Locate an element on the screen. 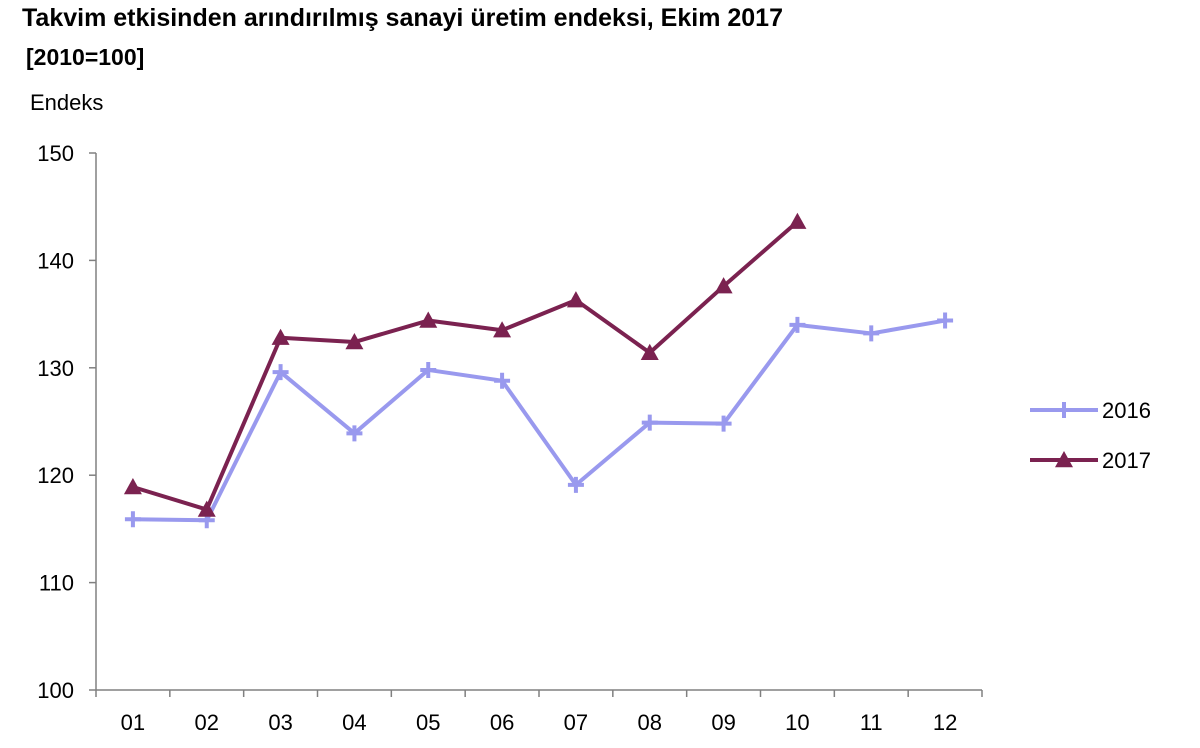  x-tick-label: 12 is located at coordinates (945, 722).